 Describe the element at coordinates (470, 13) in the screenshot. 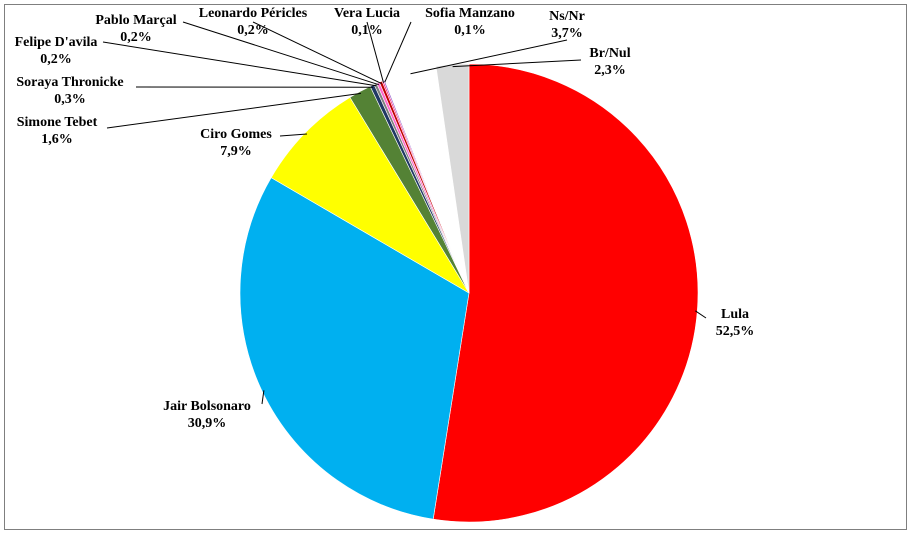

I see `slice-label-sofia-manzano: Sofia Manzano` at that location.